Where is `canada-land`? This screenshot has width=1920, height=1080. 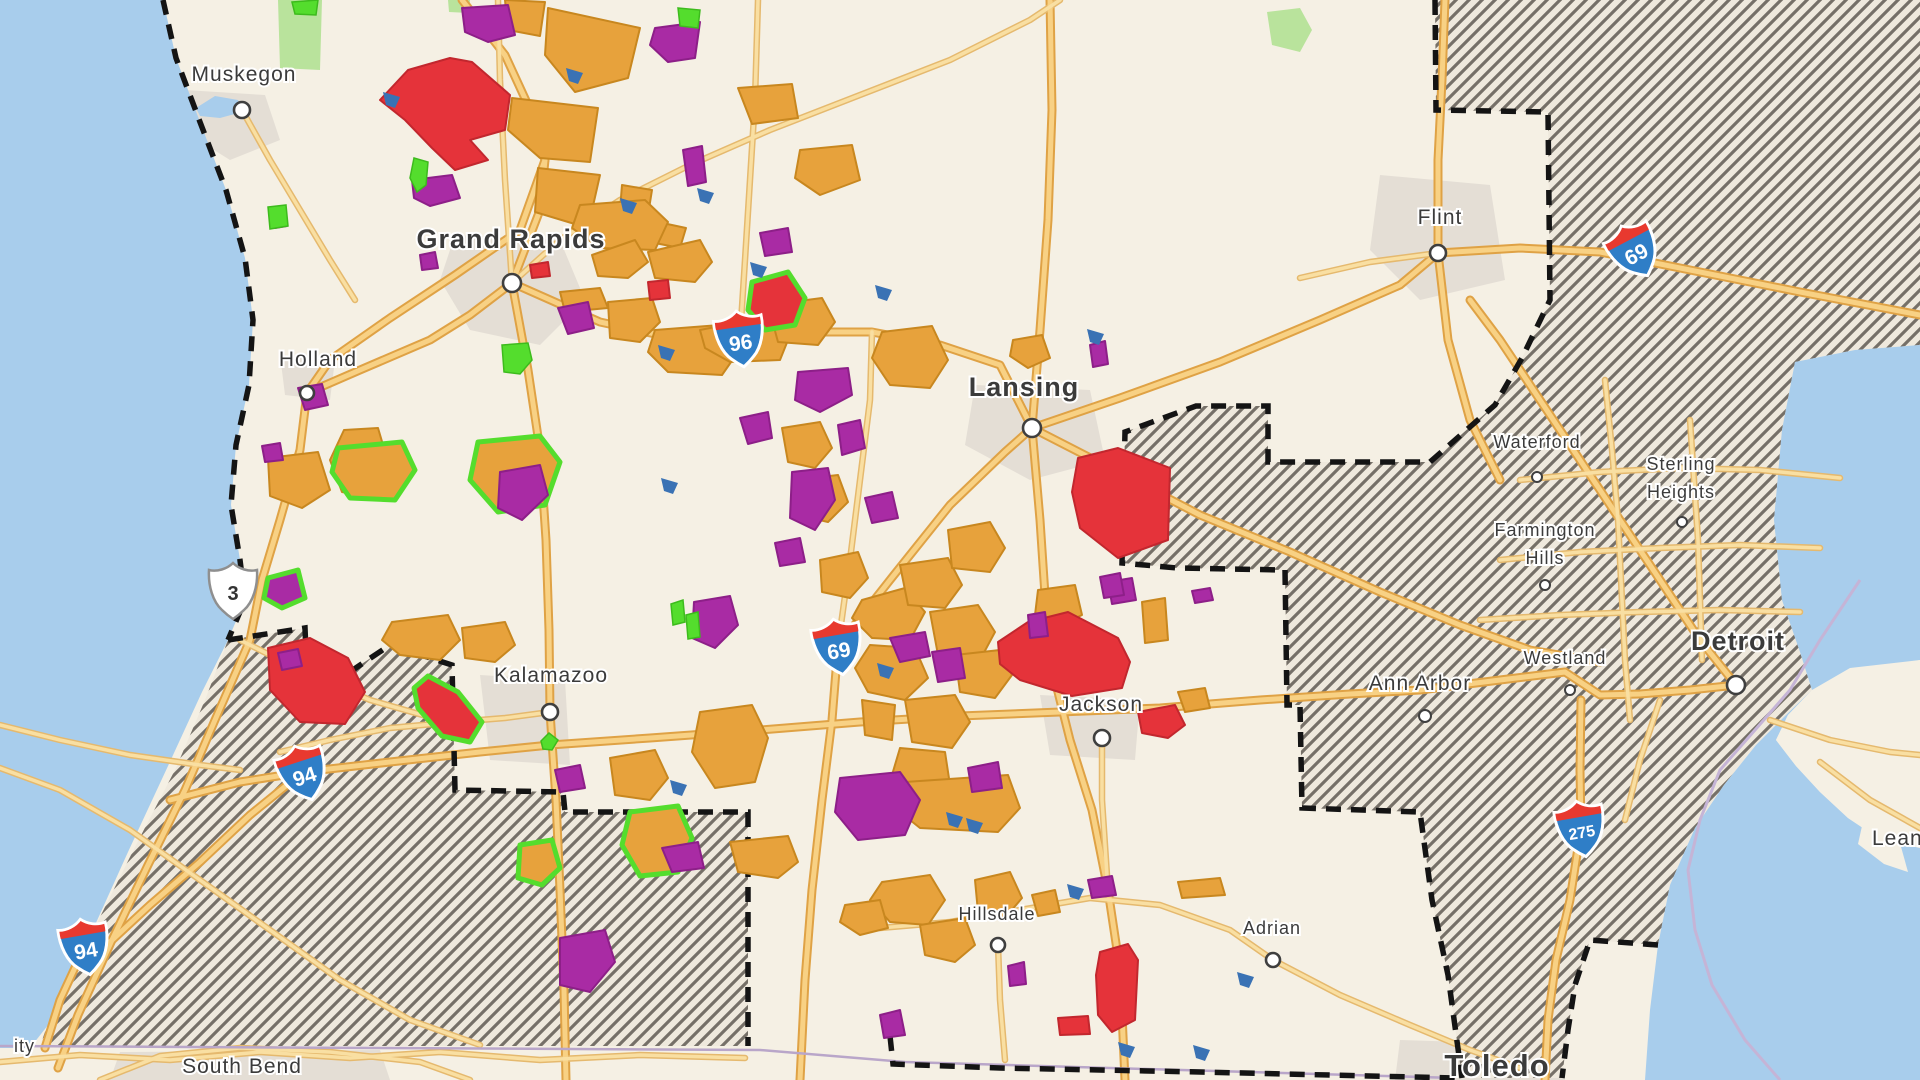 canada-land is located at coordinates (1848, 754).